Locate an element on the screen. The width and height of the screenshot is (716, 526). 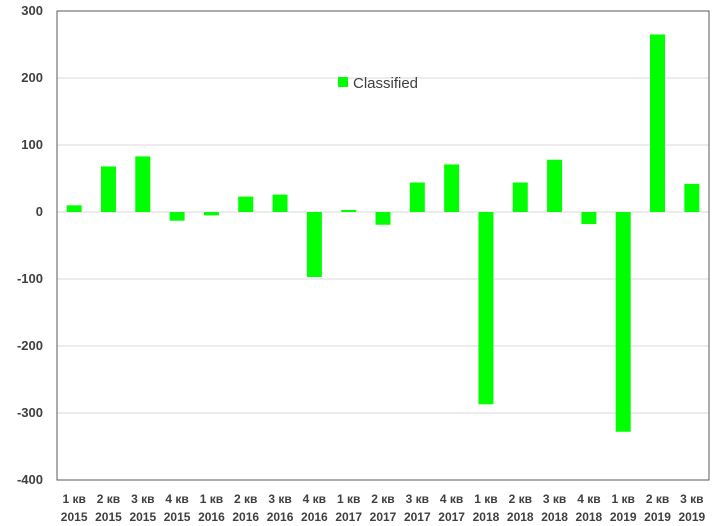
legend-label: Classified is located at coordinates (385, 83).